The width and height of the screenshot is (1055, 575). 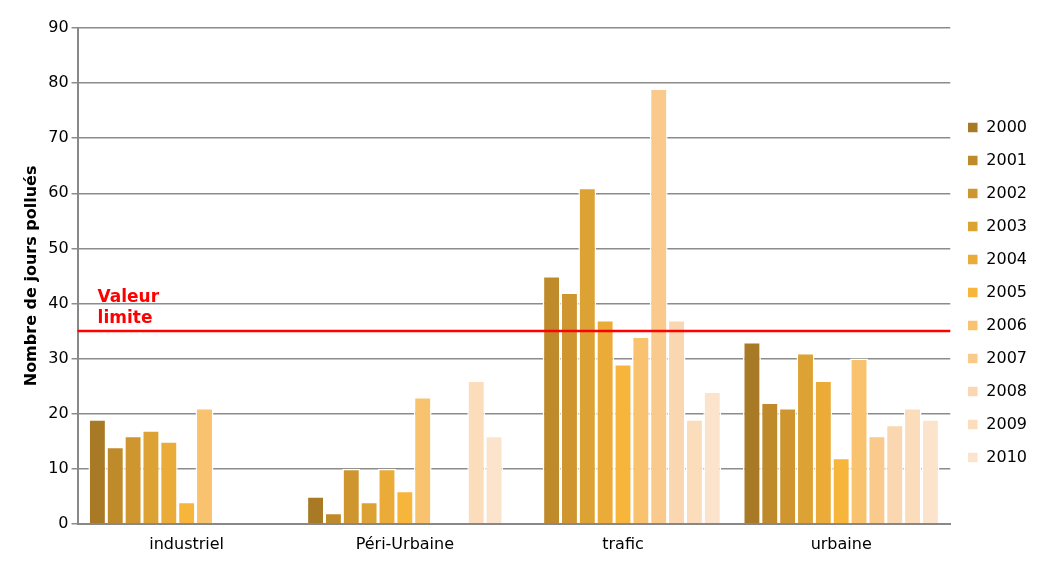 What do you see at coordinates (1006, 225) in the screenshot?
I see `legend-label: 2003` at bounding box center [1006, 225].